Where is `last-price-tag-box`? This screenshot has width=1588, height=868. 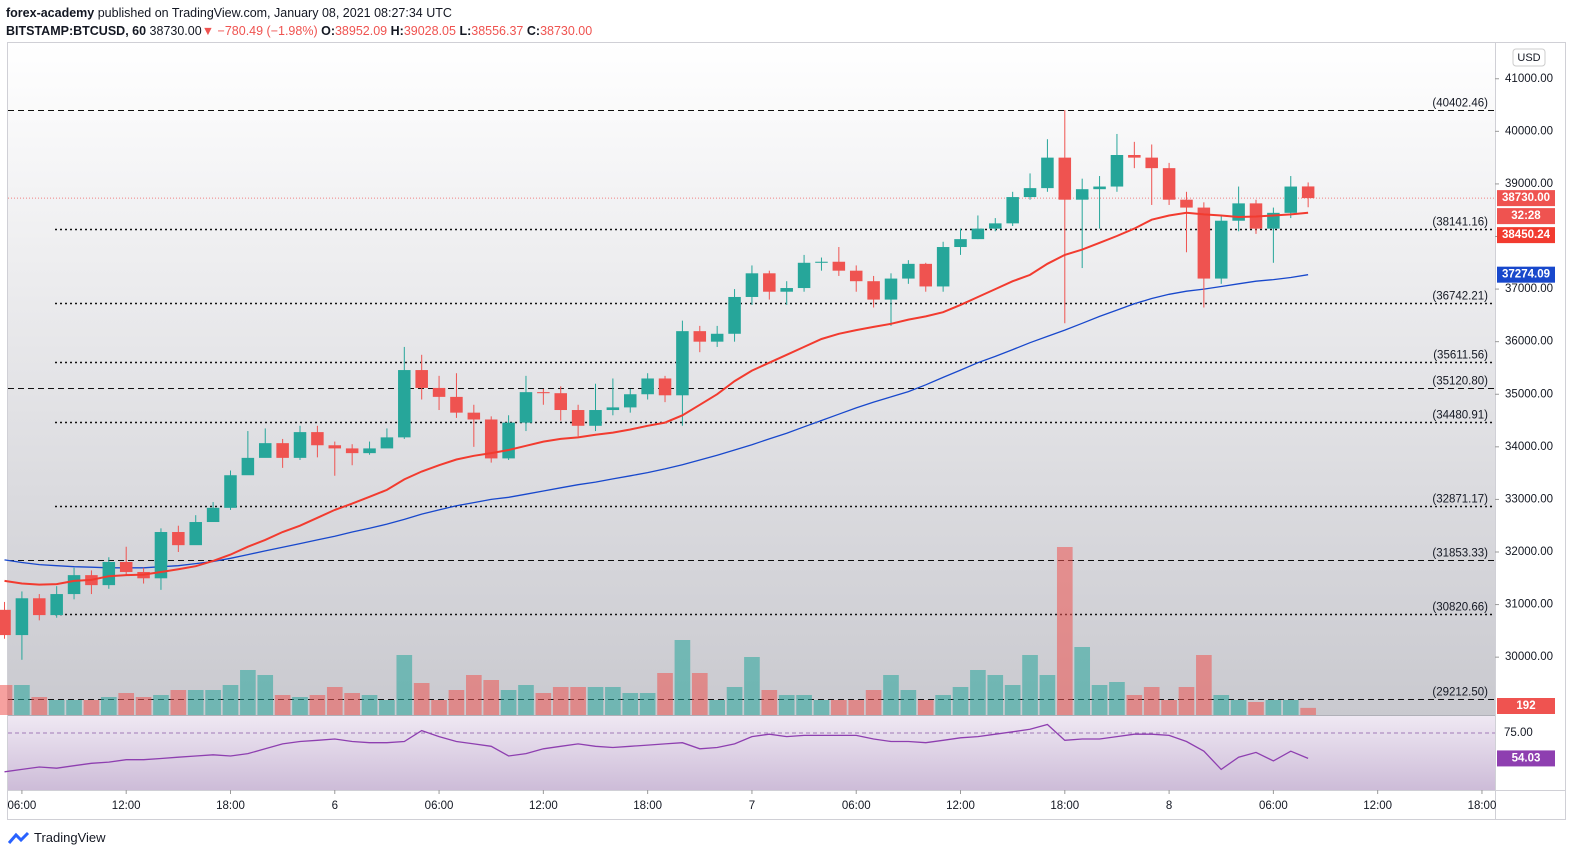
last-price-tag-box is located at coordinates (1526, 198).